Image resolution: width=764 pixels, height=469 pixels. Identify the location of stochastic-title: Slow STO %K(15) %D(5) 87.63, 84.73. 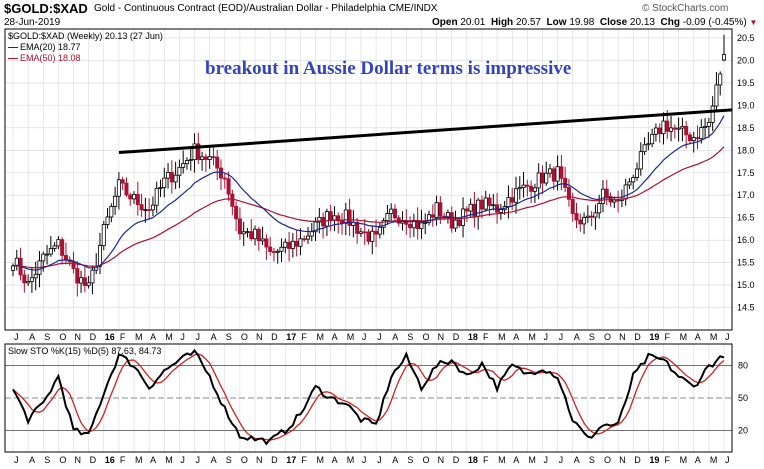
(85, 351).